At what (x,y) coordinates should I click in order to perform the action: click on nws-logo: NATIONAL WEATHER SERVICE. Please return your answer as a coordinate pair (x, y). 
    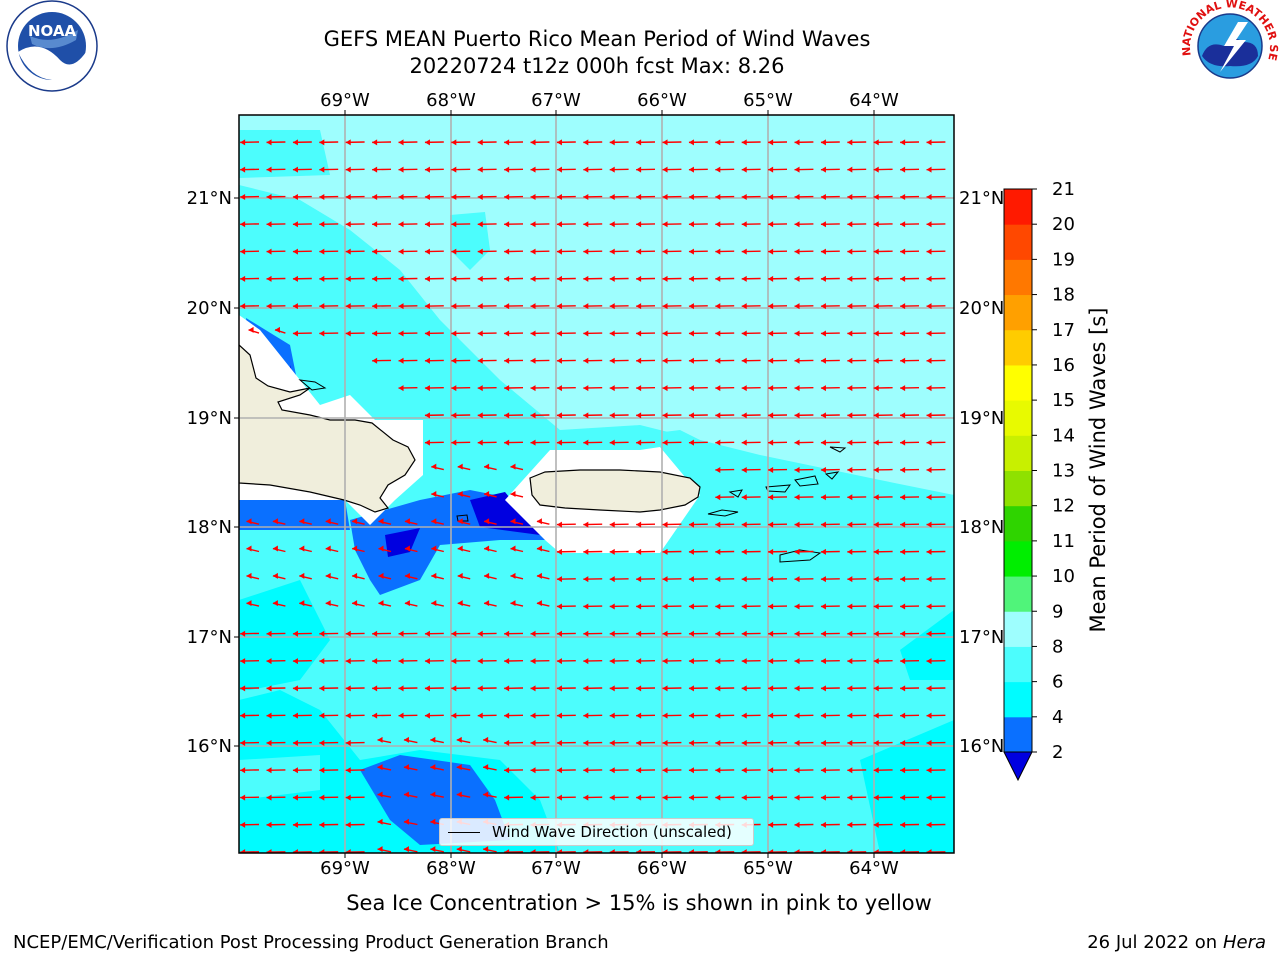
    Looking at the image, I should click on (640, 46).